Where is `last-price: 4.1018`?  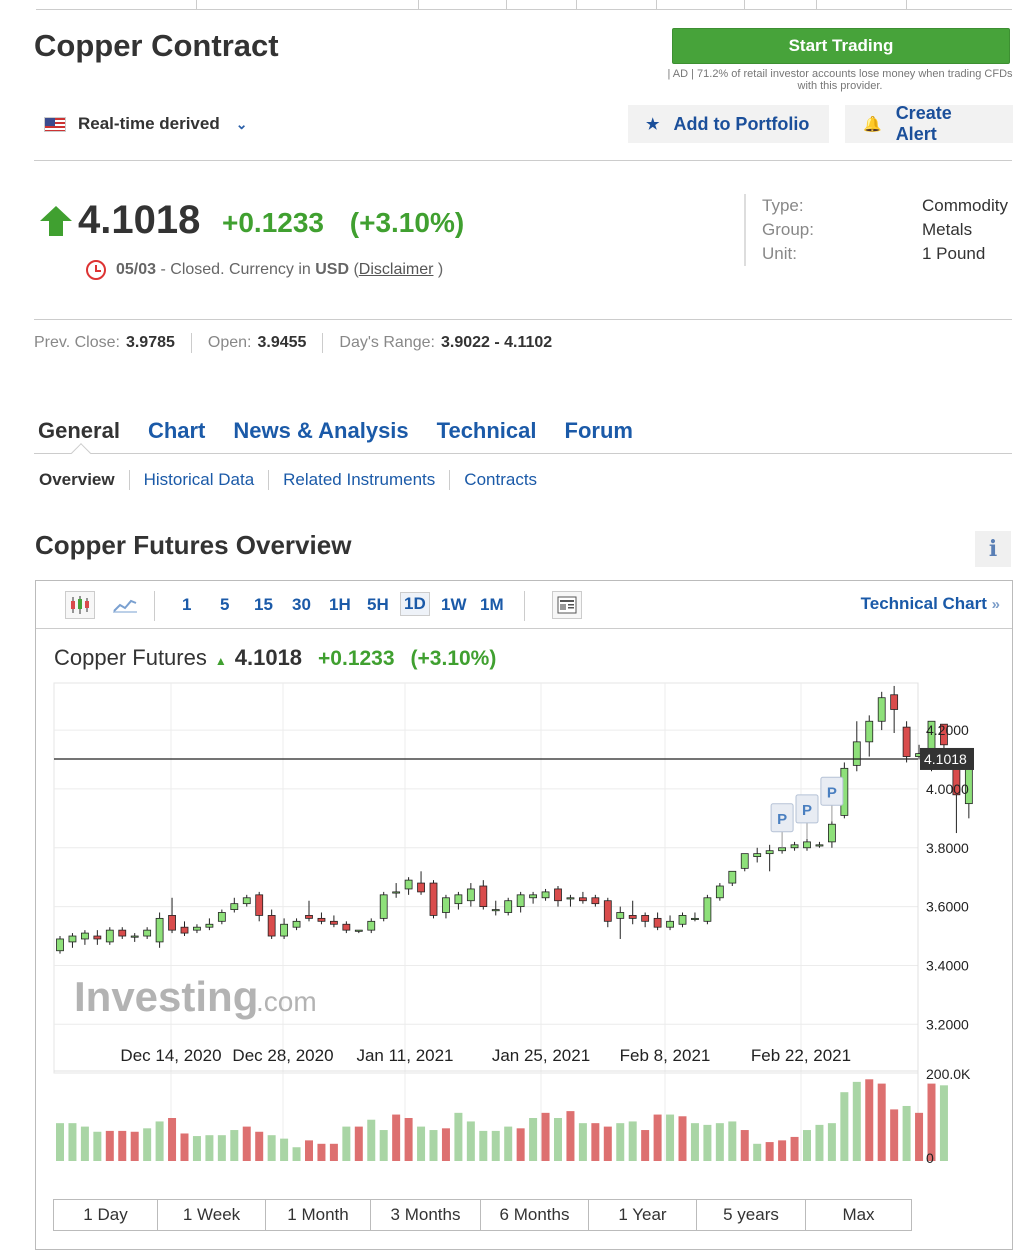 last-price: 4.1018 is located at coordinates (139, 220).